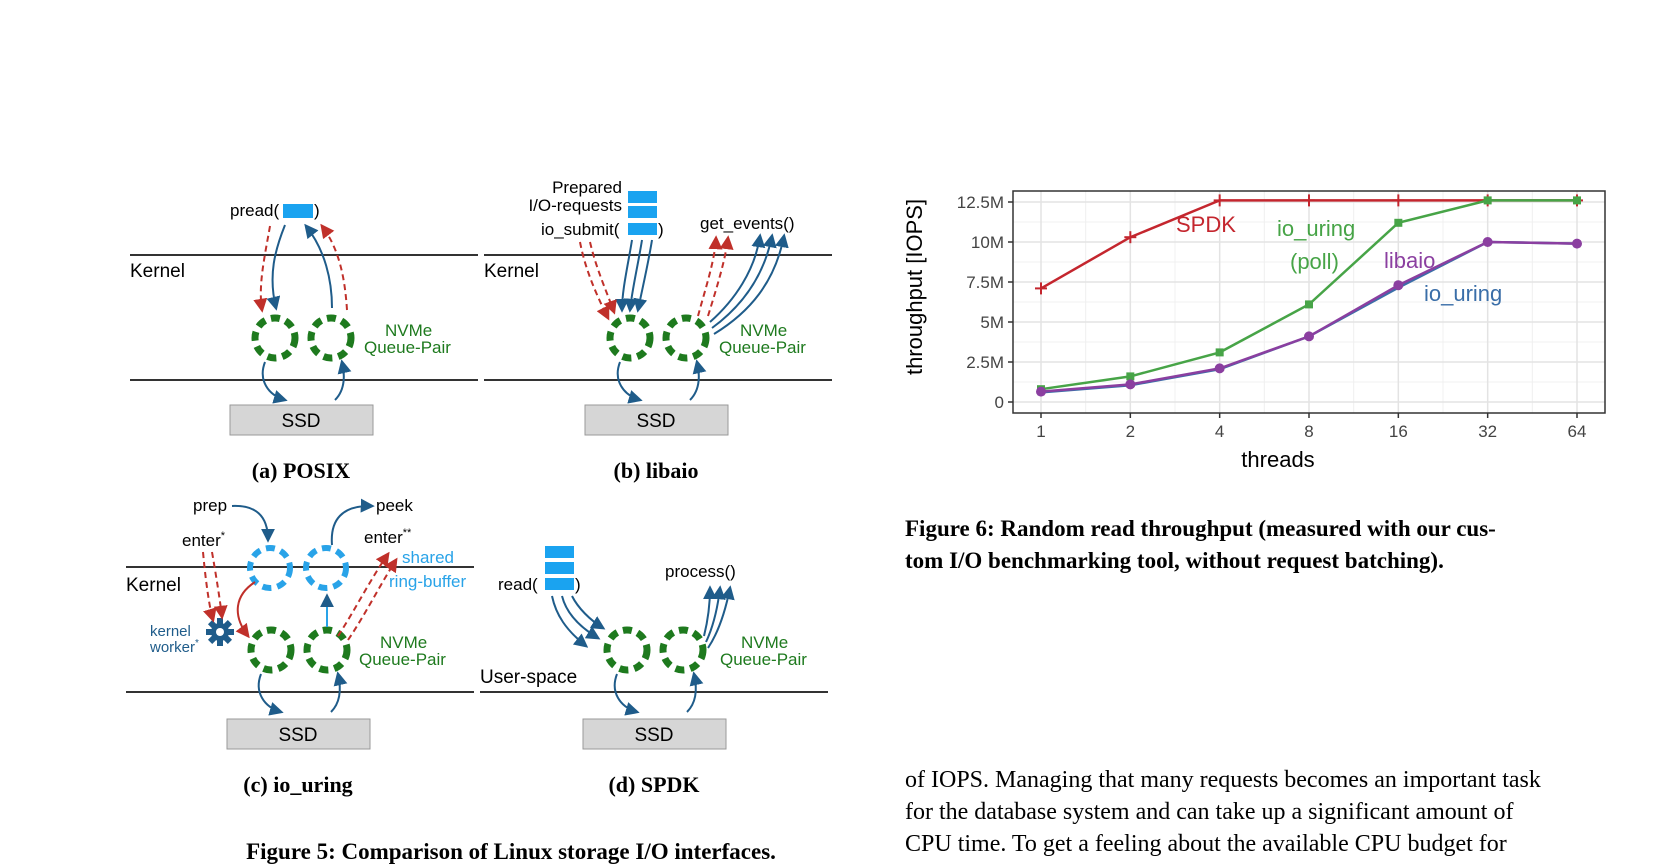 The image size is (1667, 868). What do you see at coordinates (914, 287) in the screenshot?
I see `y-axis-label: throughput [IOPS]` at bounding box center [914, 287].